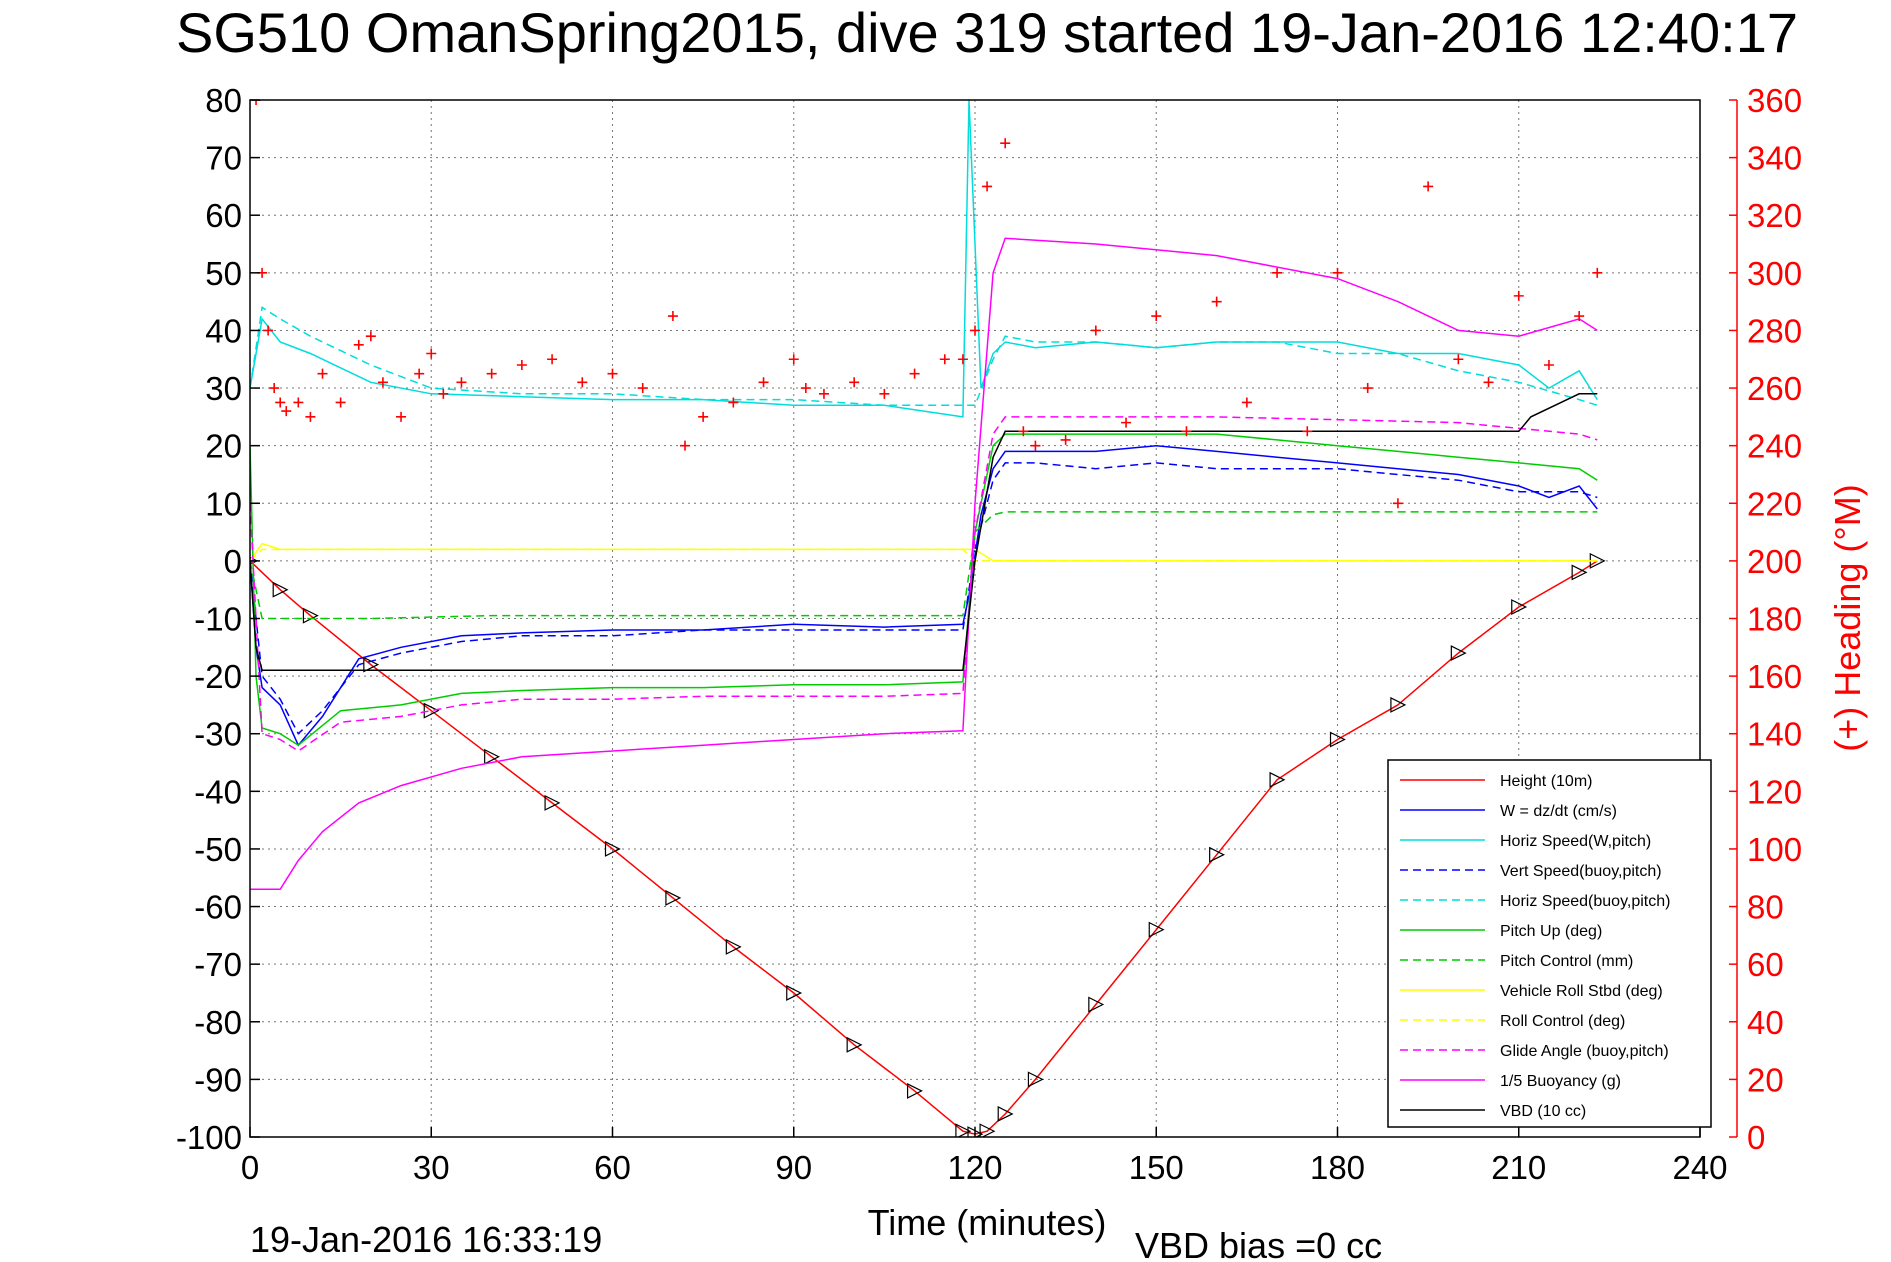  Describe the element at coordinates (987, 1222) in the screenshot. I see `x-axis-label: Time (minutes)` at that location.